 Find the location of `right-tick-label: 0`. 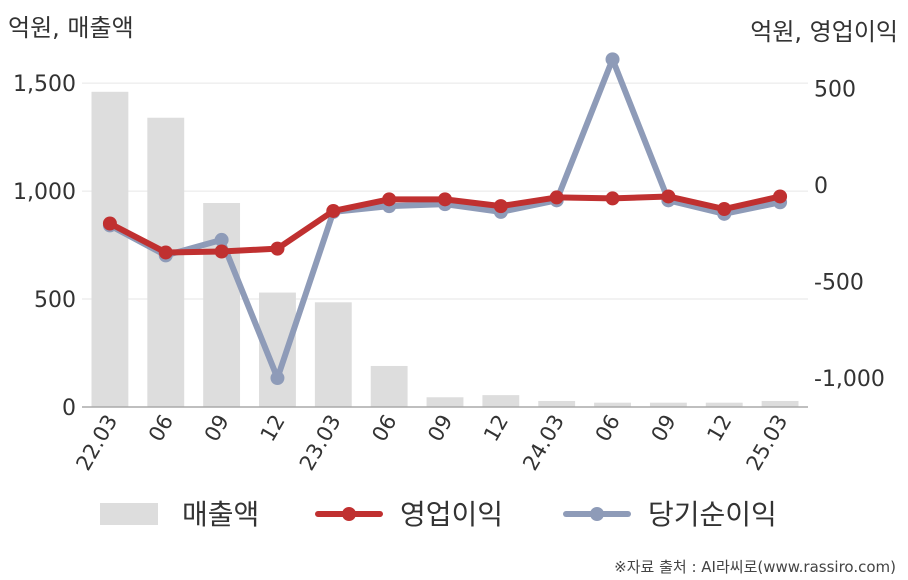

right-tick-label: 0 is located at coordinates (821, 186).